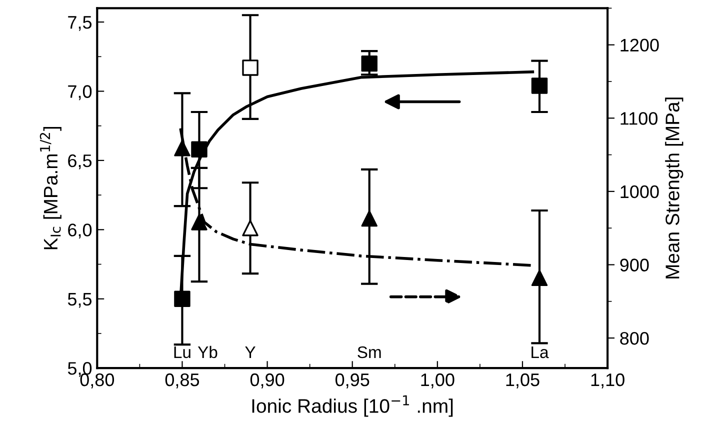  Describe the element at coordinates (634, 265) in the screenshot. I see `y2-tick-label: 900` at that location.